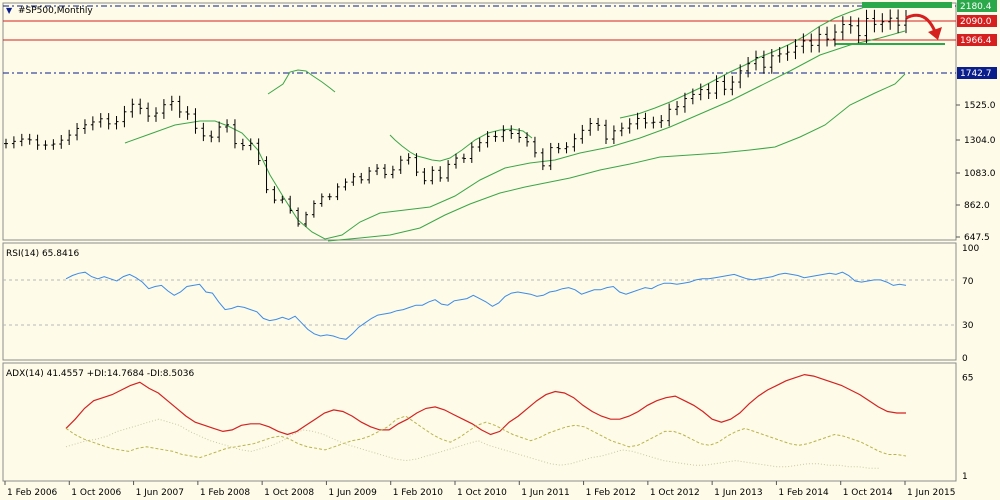  Describe the element at coordinates (486, 305) in the screenshot. I see `rsi-line` at that location.